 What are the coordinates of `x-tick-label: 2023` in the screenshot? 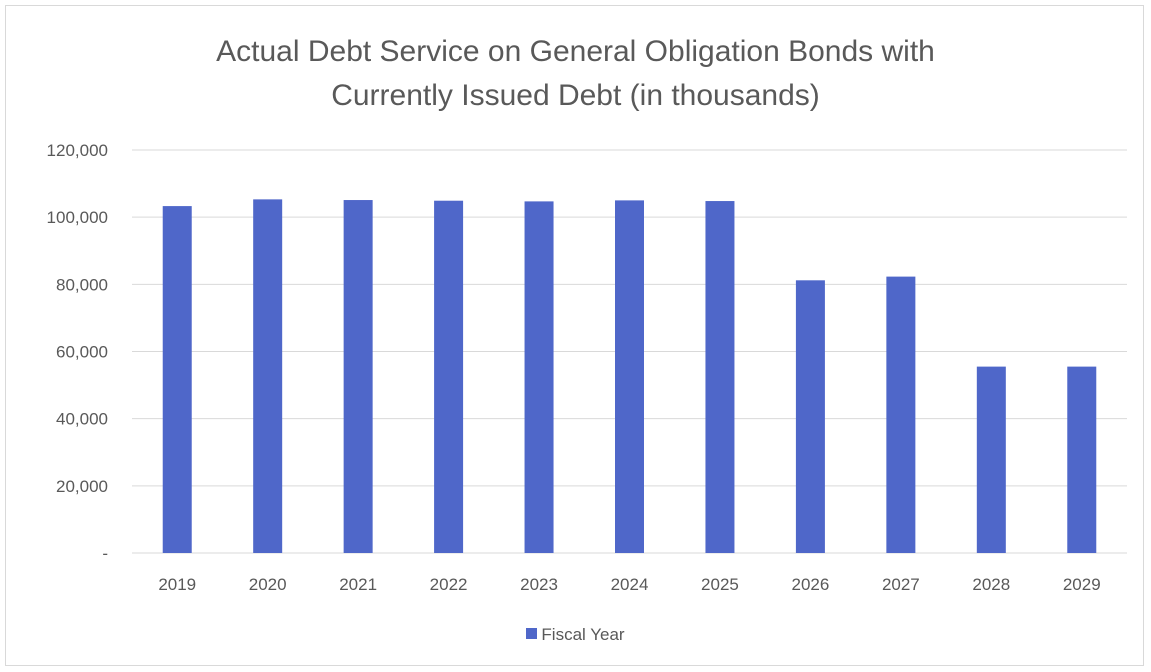 It's located at (539, 584).